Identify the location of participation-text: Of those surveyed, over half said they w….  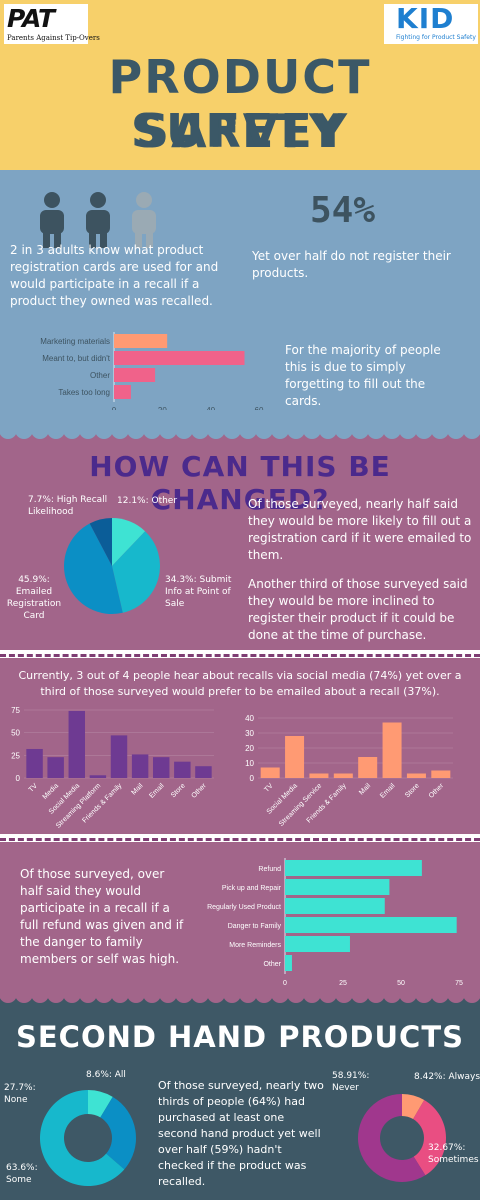
(102, 916).